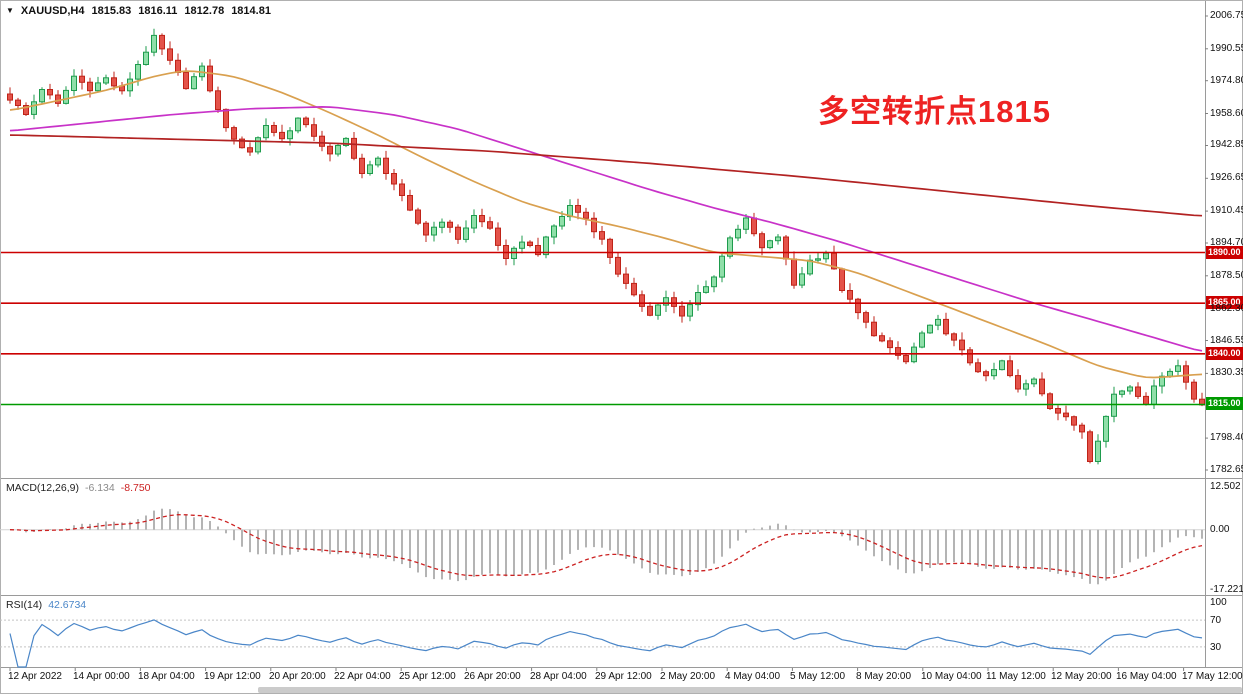 The height and width of the screenshot is (694, 1243). I want to click on ma-slow-red, so click(606, 175).